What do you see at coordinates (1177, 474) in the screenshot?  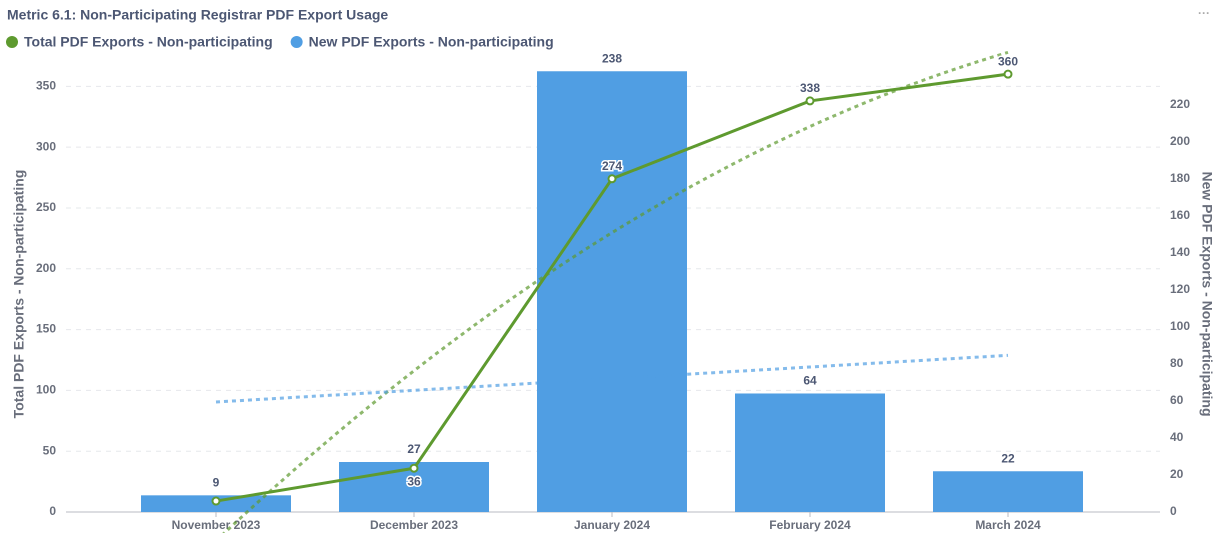 I see `y2-tick-label: 20` at bounding box center [1177, 474].